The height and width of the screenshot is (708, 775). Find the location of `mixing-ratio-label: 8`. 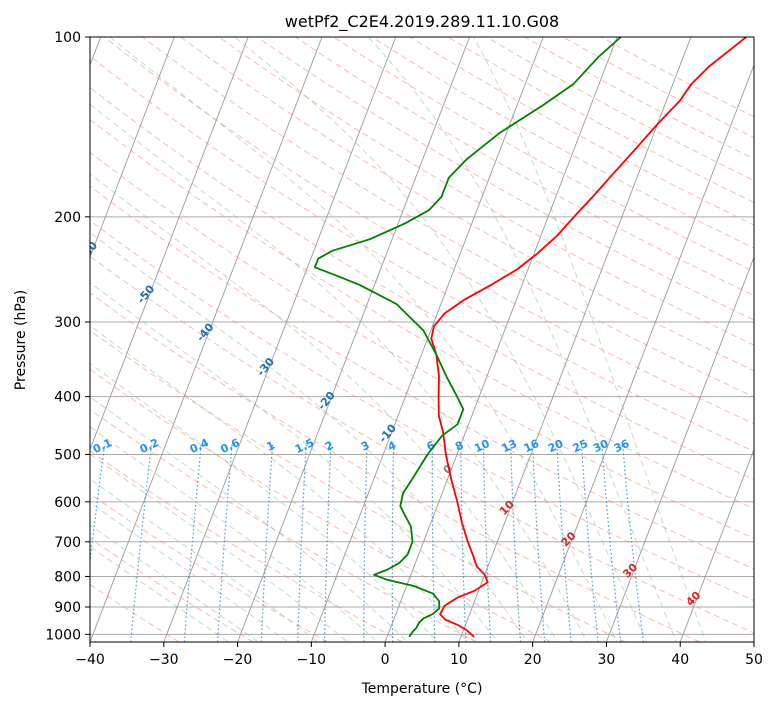

mixing-ratio-label: 8 is located at coordinates (459, 446).